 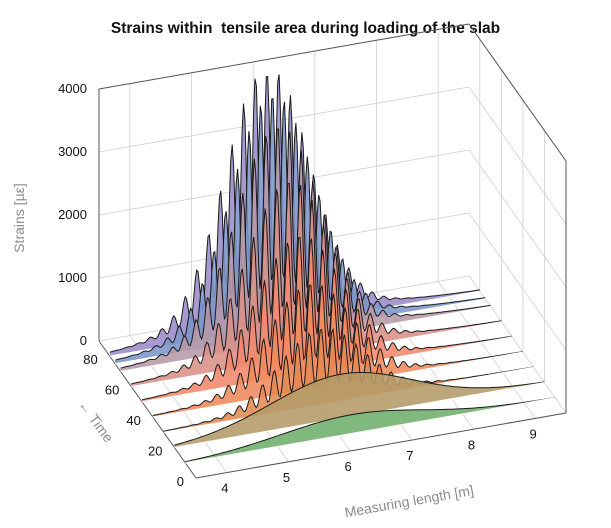 What do you see at coordinates (224, 488) in the screenshot?
I see `x-tick-label: 4` at bounding box center [224, 488].